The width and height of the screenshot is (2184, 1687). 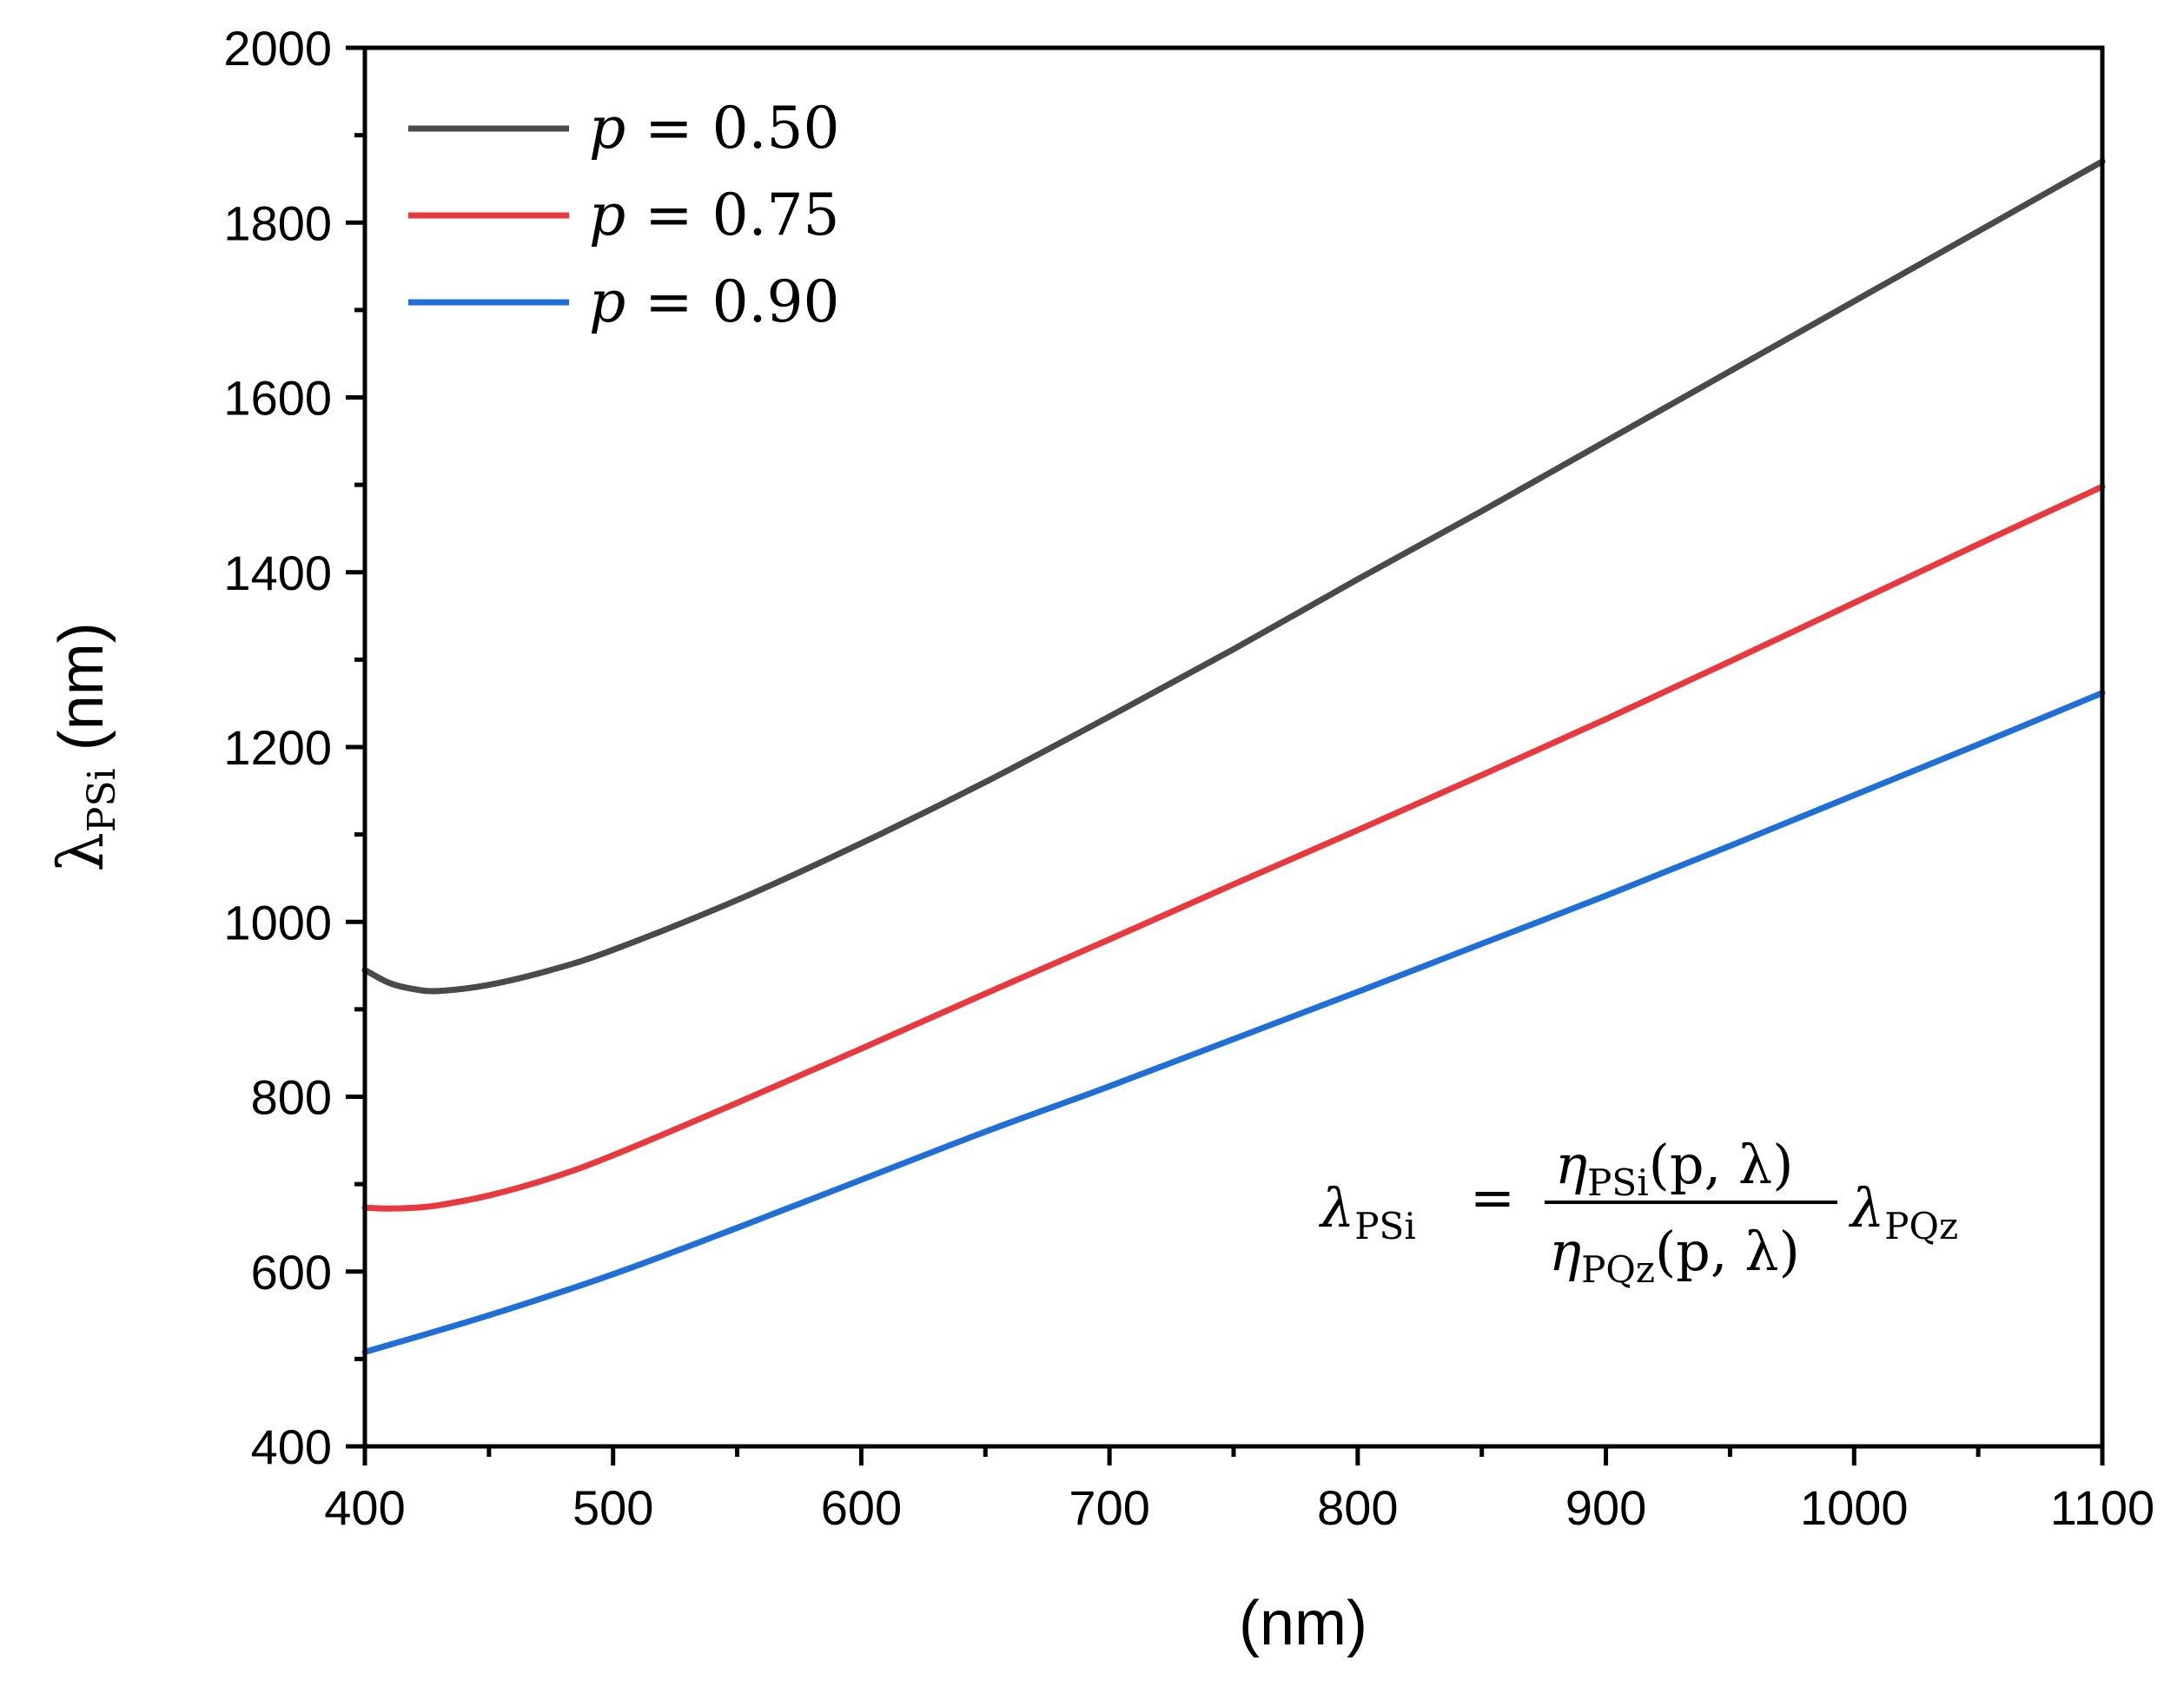 I want to click on y-axis-lambda: λ, so click(x=80, y=852).